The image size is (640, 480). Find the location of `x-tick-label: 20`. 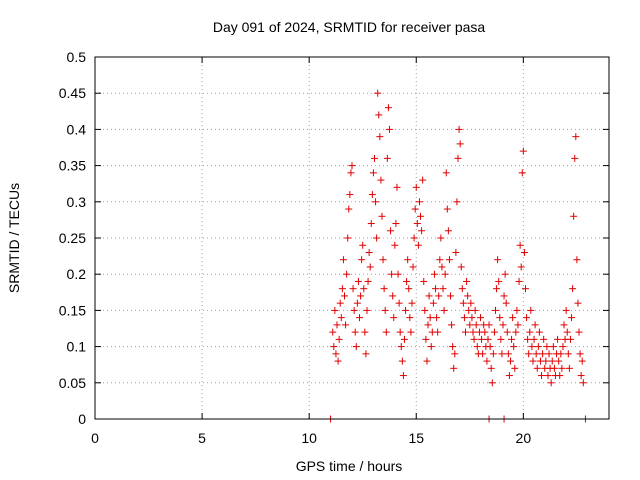

x-tick-label: 20 is located at coordinates (524, 438).